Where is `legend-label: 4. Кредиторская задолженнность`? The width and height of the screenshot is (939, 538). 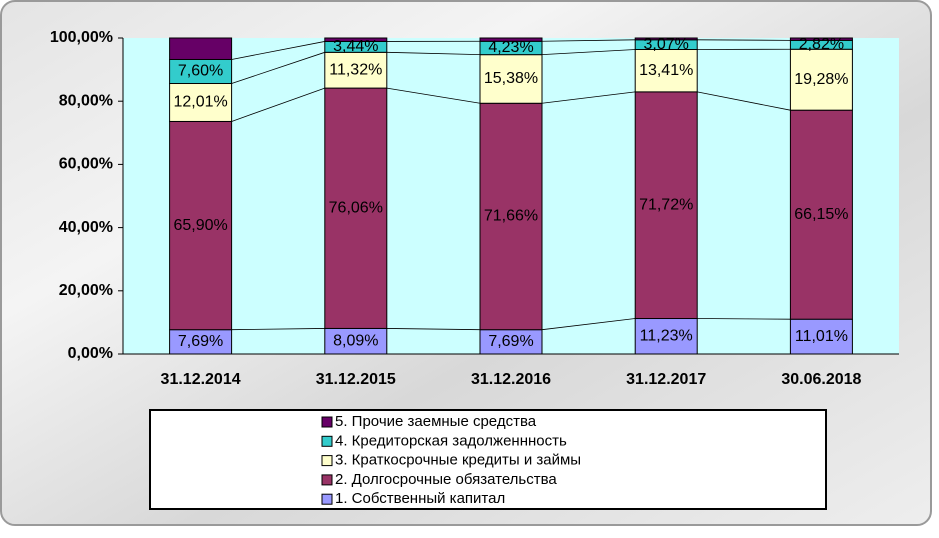 legend-label: 4. Кредиторская задолженнность is located at coordinates (451, 440).